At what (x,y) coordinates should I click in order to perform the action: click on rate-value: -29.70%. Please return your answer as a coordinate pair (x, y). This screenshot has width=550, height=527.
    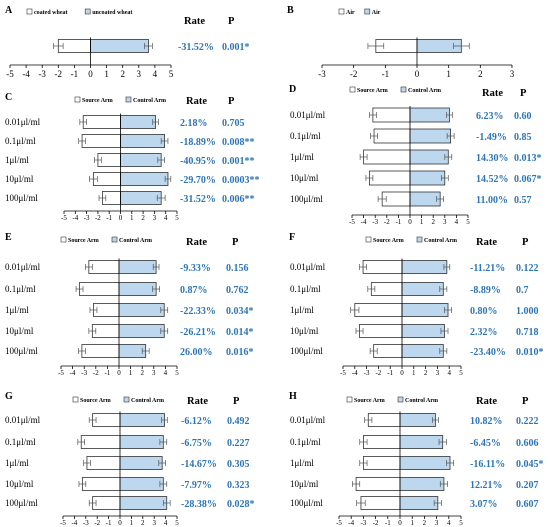
    Looking at the image, I should click on (198, 180).